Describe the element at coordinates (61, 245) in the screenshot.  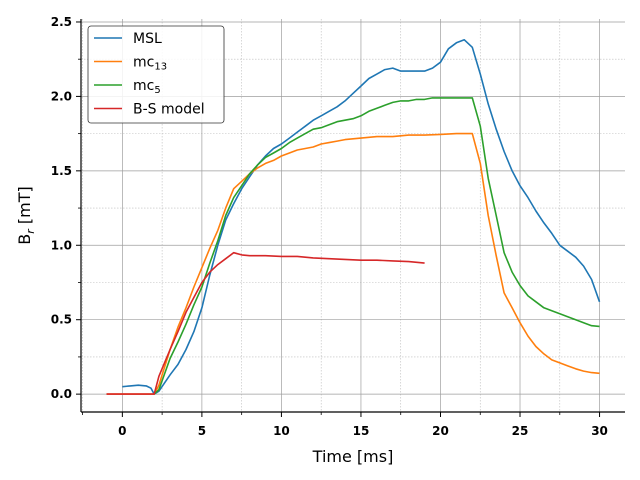
I see `y-tick-label: 1.0` at that location.